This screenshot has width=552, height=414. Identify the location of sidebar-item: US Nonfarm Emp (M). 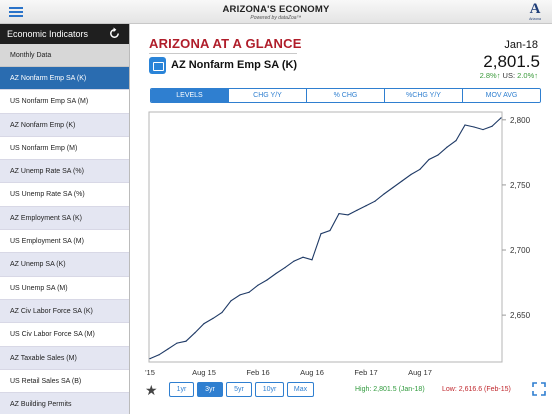
(64, 149).